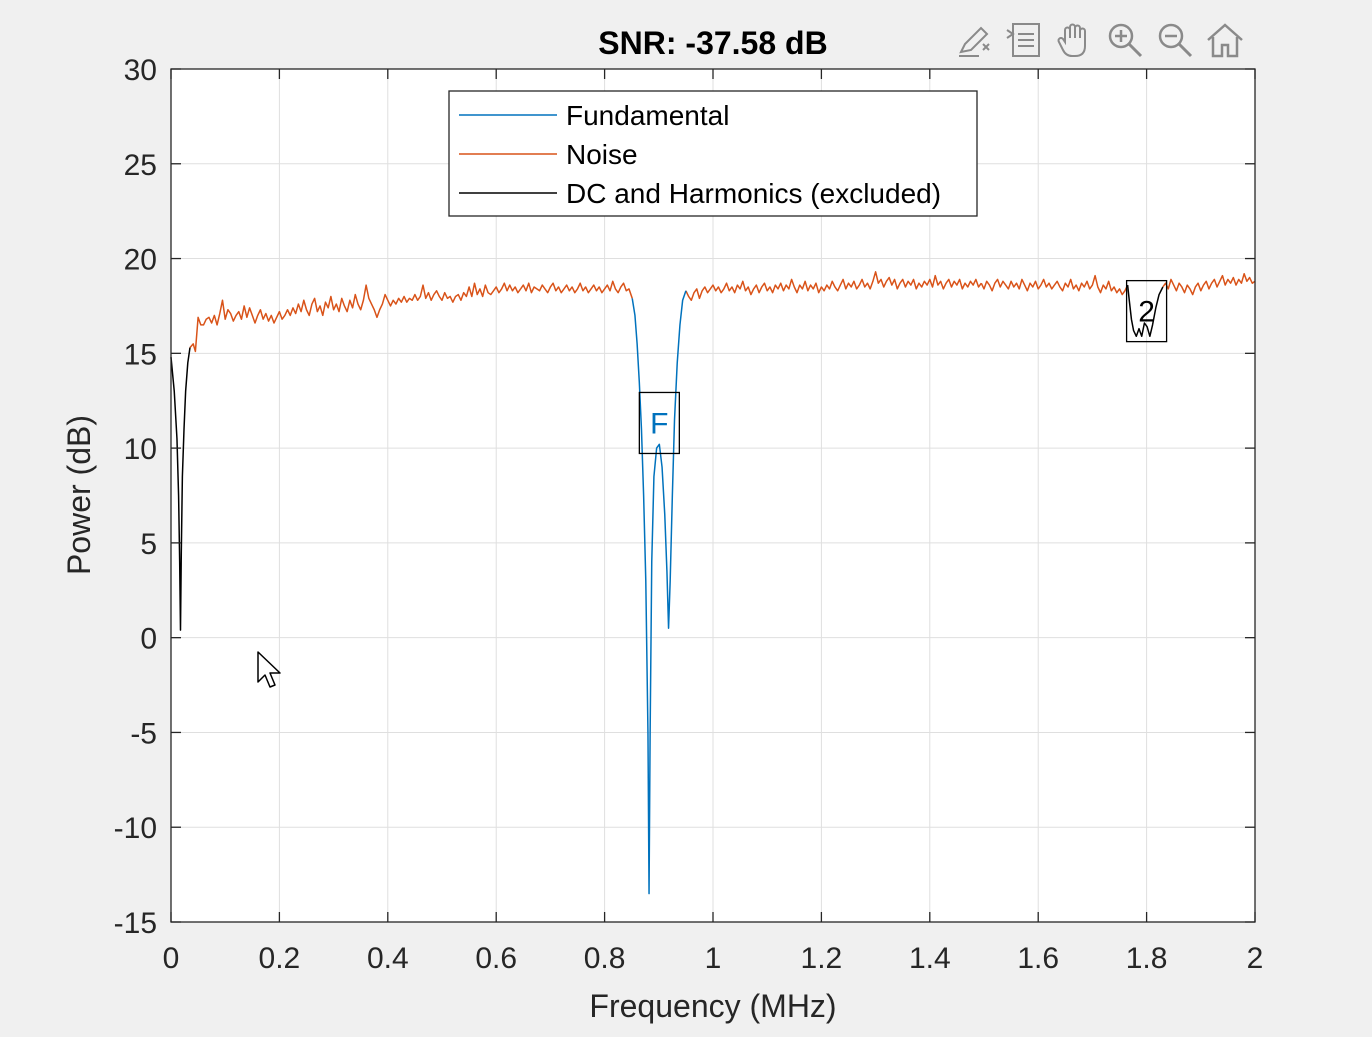 This screenshot has width=1372, height=1037. What do you see at coordinates (140, 165) in the screenshot?
I see `y-tick-label: 25` at bounding box center [140, 165].